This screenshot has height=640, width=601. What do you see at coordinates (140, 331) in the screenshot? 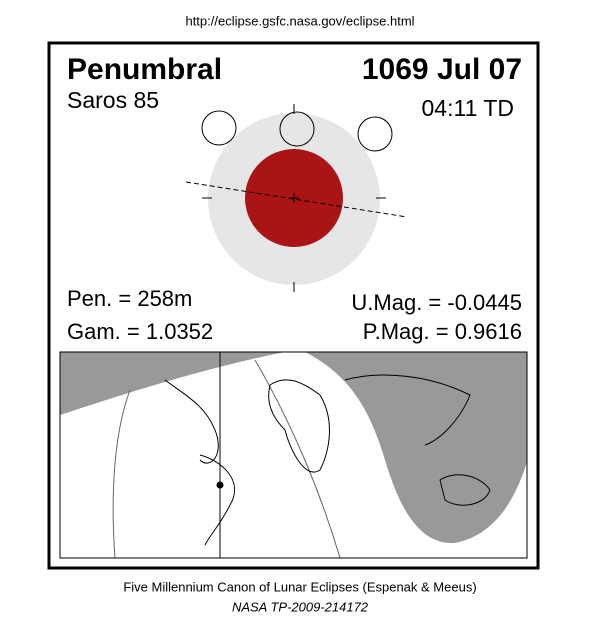
I see `gamma: Gam. = 1.0352` at bounding box center [140, 331].